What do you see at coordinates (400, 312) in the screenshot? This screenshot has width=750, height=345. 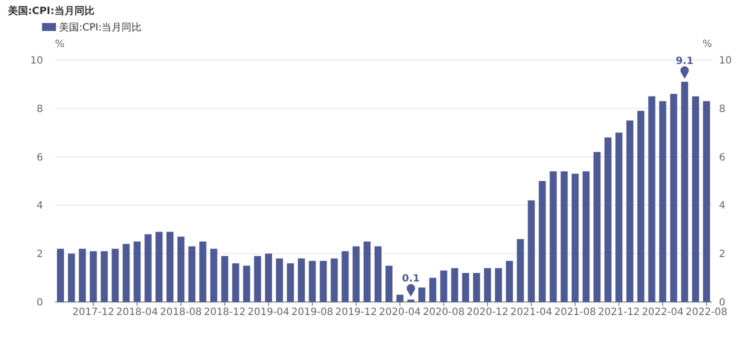 I see `x-tick-label: 2020-04` at bounding box center [400, 312].